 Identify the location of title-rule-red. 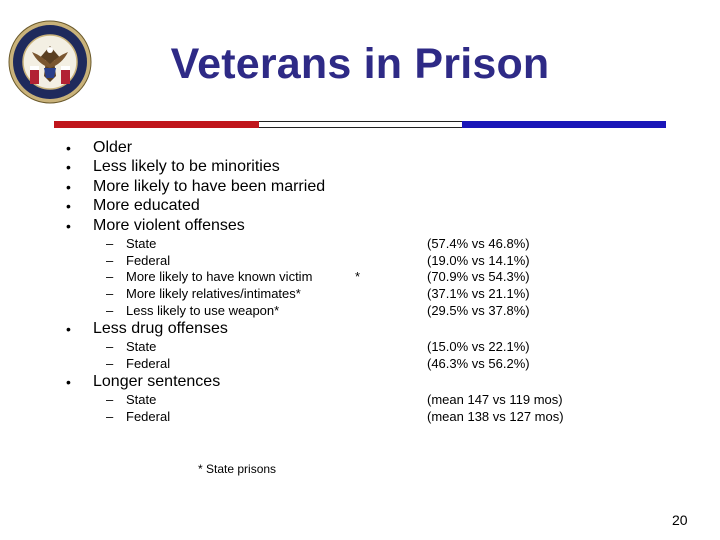
(156, 124).